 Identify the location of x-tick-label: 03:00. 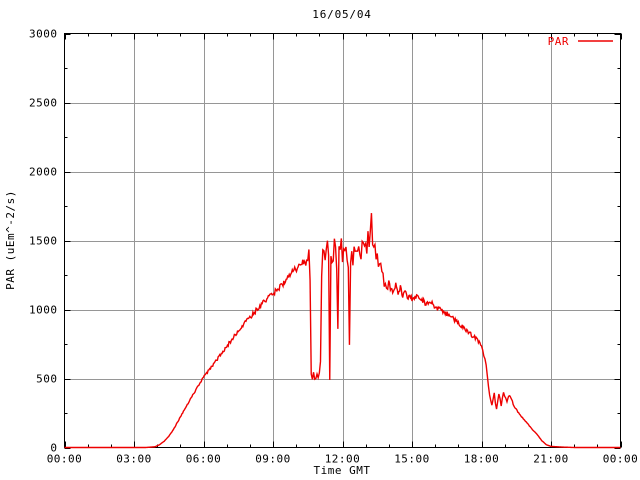
(134, 459).